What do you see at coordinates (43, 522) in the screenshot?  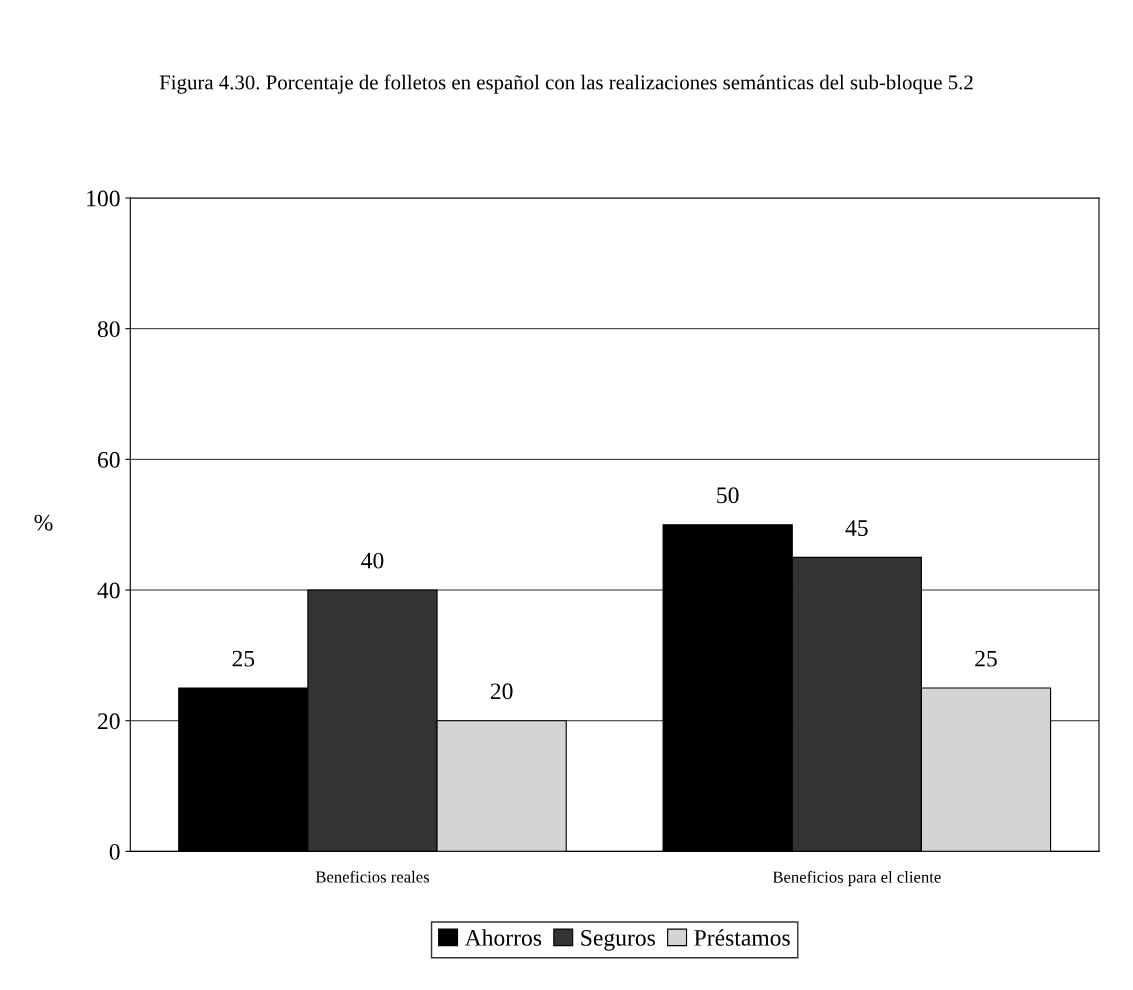 I see `y-axis-title: %` at bounding box center [43, 522].